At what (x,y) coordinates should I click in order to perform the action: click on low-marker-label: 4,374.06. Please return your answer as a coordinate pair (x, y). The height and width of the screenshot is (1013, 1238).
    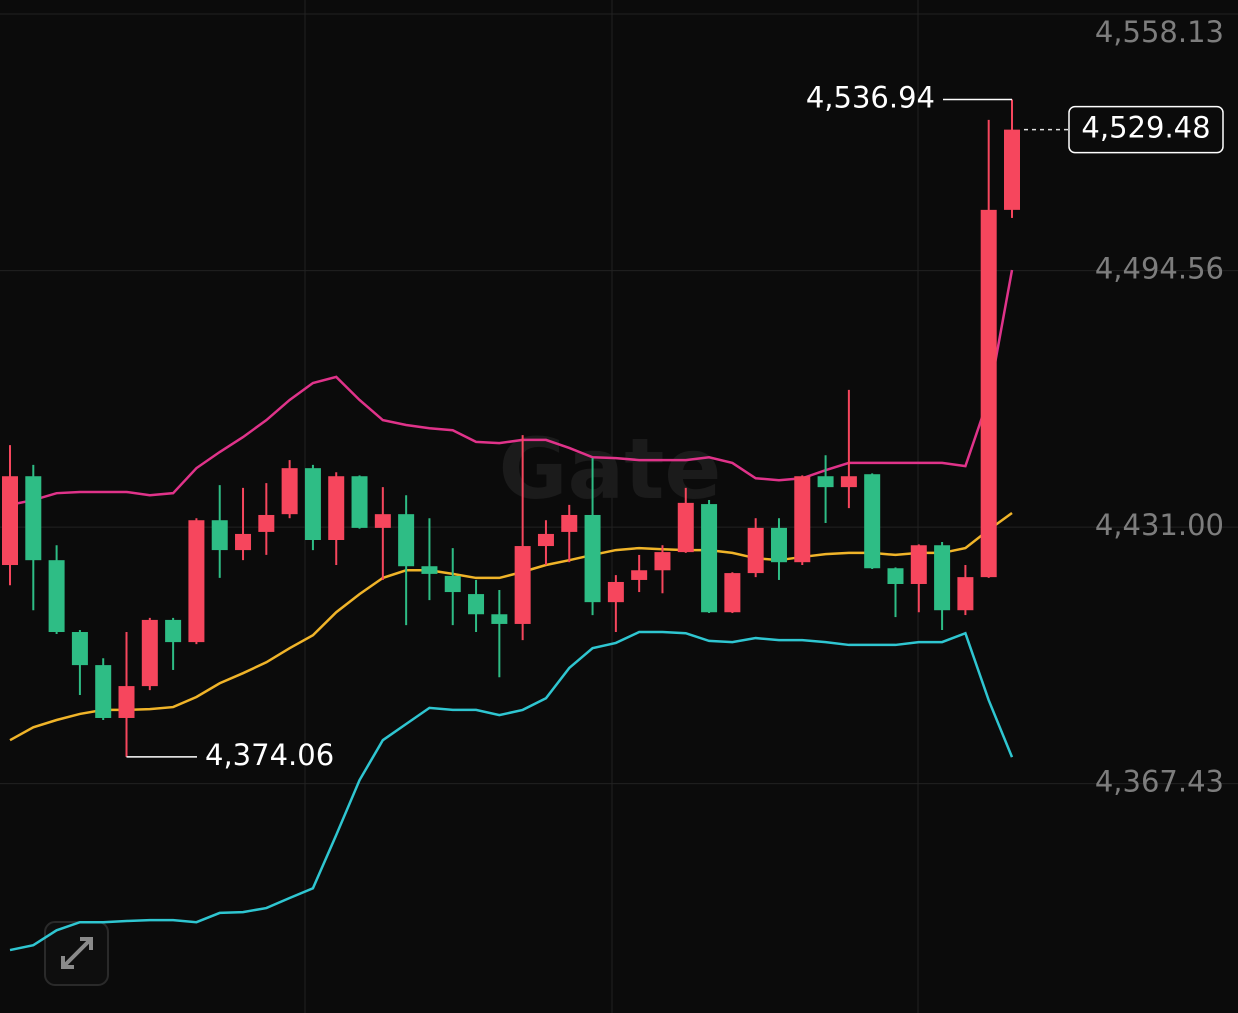
    Looking at the image, I should click on (269, 755).